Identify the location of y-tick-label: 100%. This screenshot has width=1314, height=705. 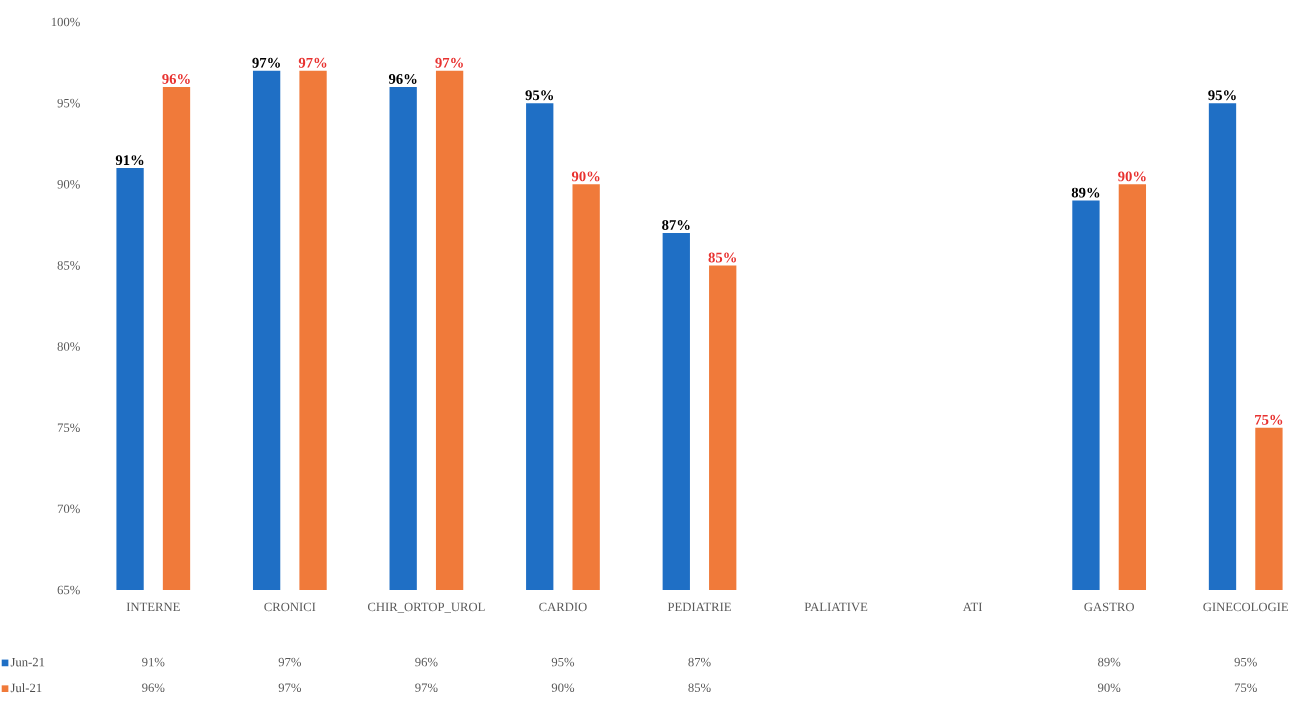
(65, 22).